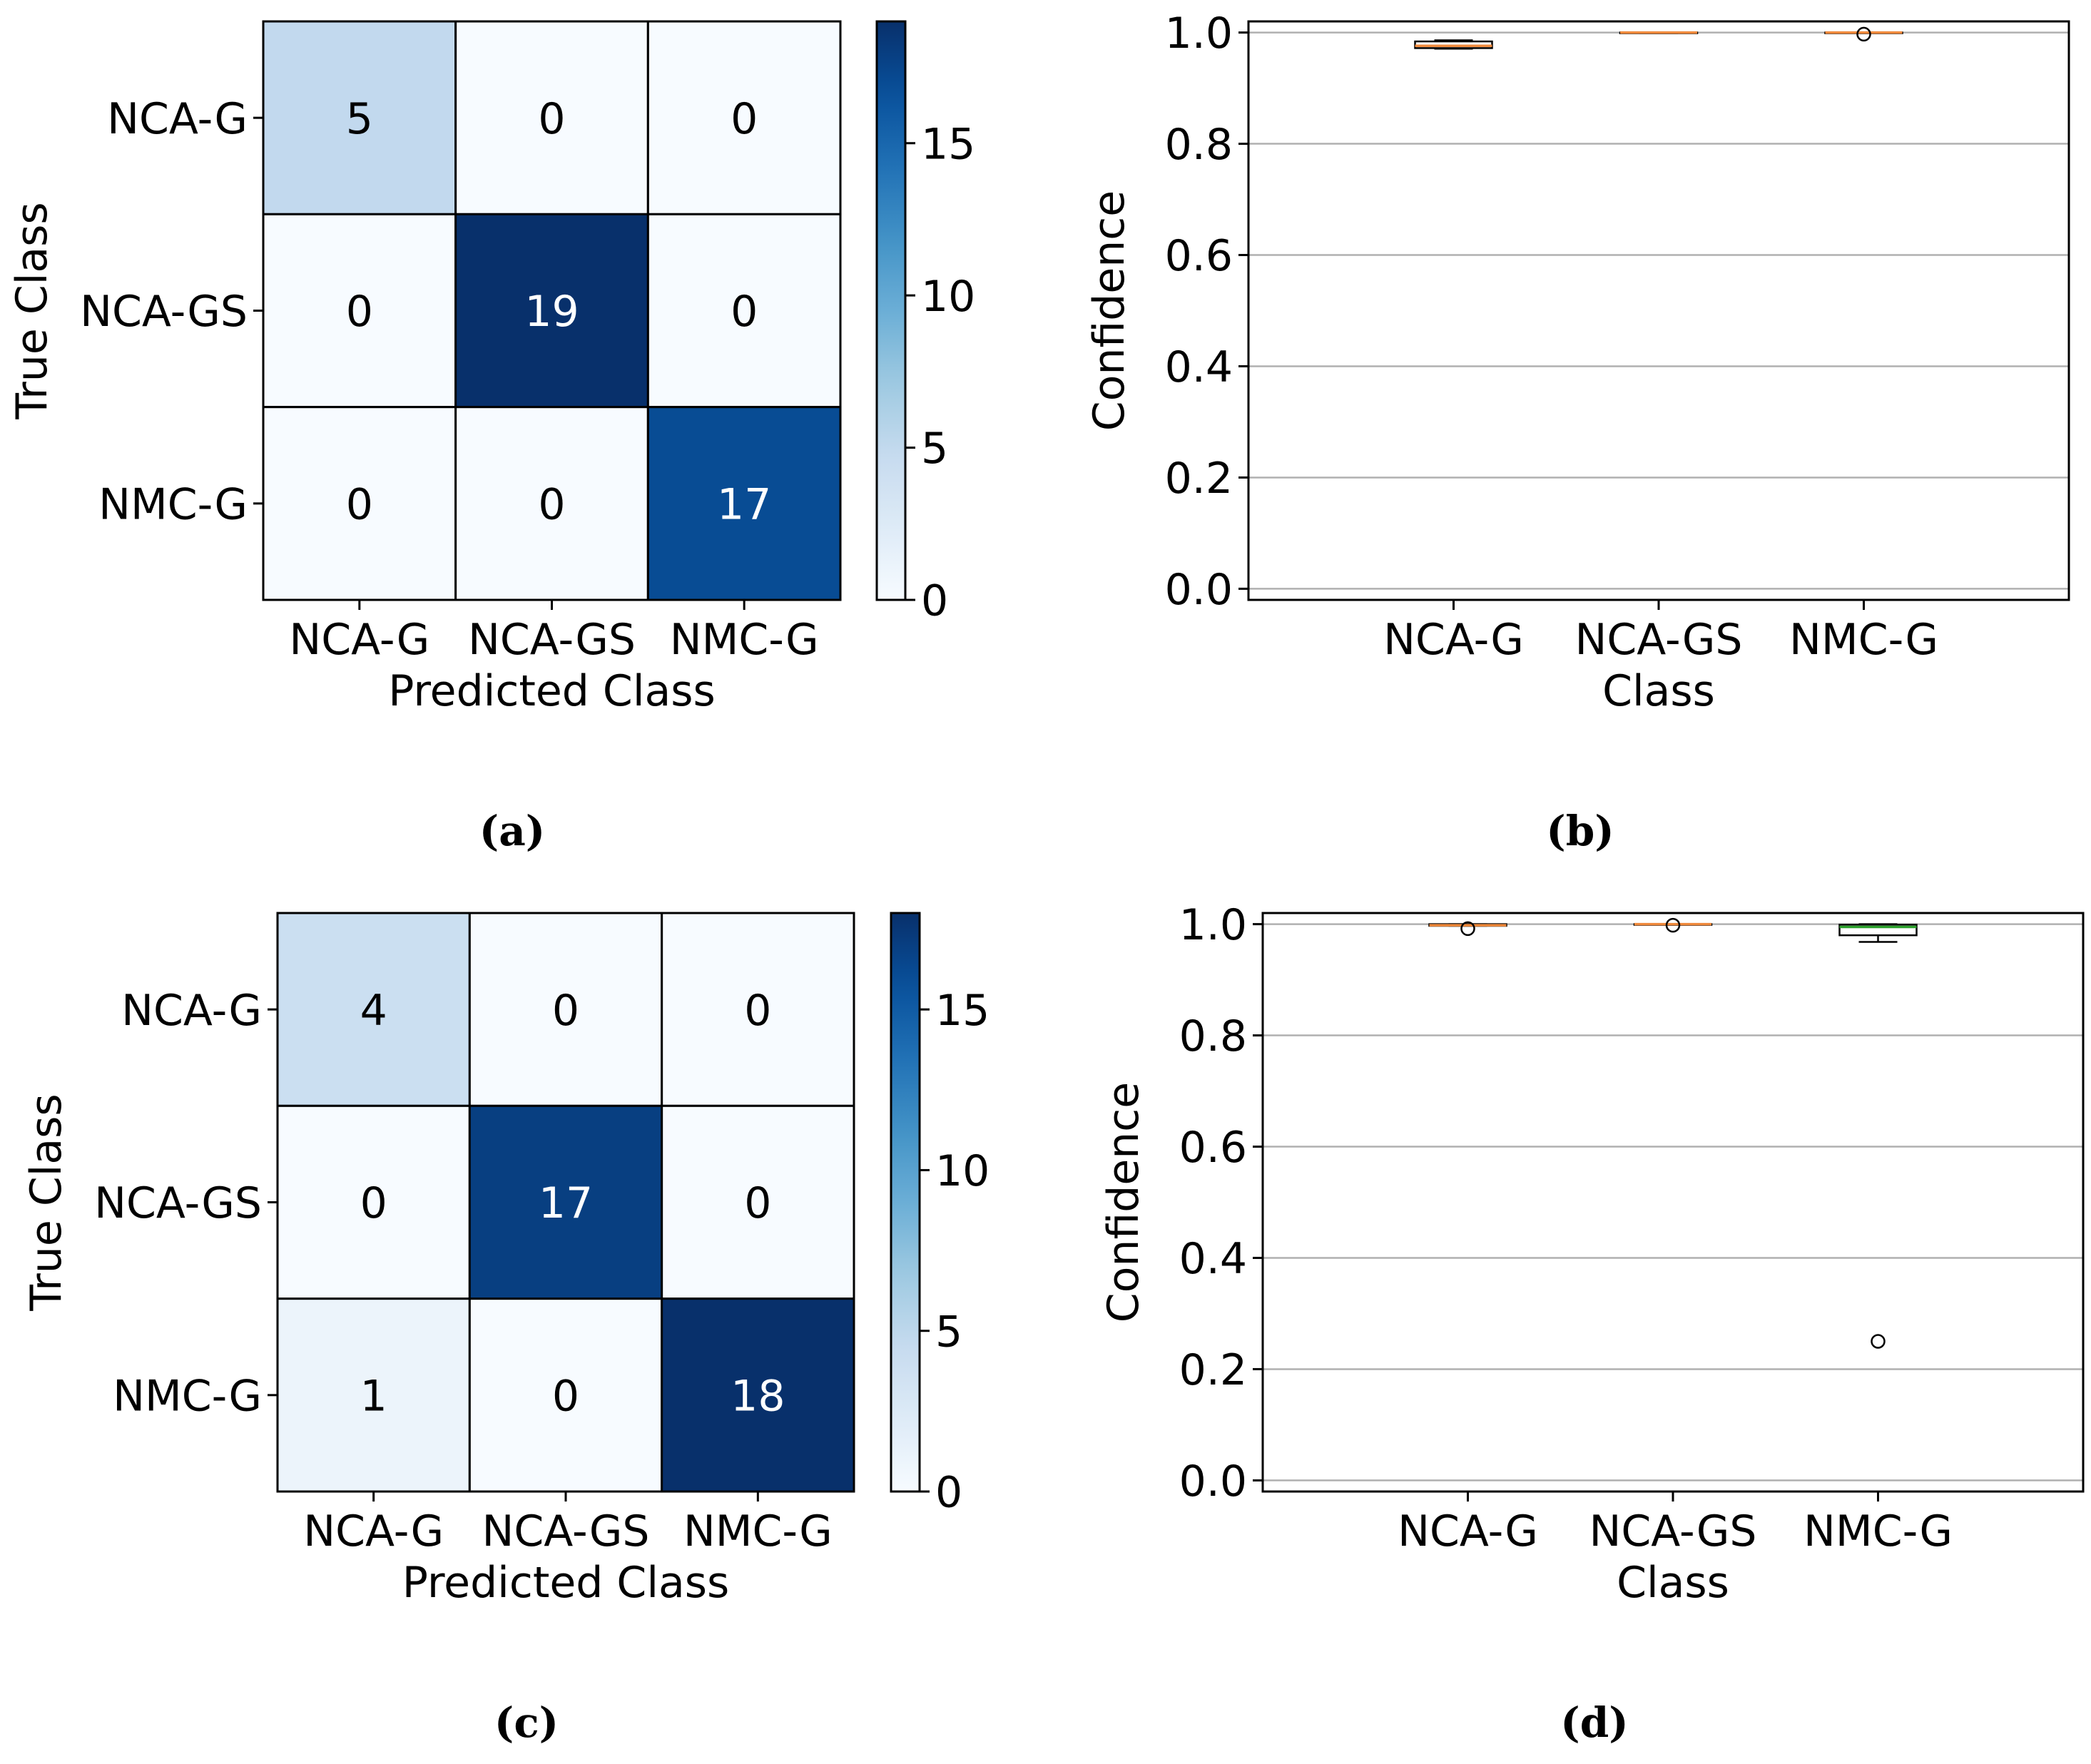 Image resolution: width=2091 pixels, height=1764 pixels. What do you see at coordinates (373, 1011) in the screenshot?
I see `cell-label: 4` at bounding box center [373, 1011].